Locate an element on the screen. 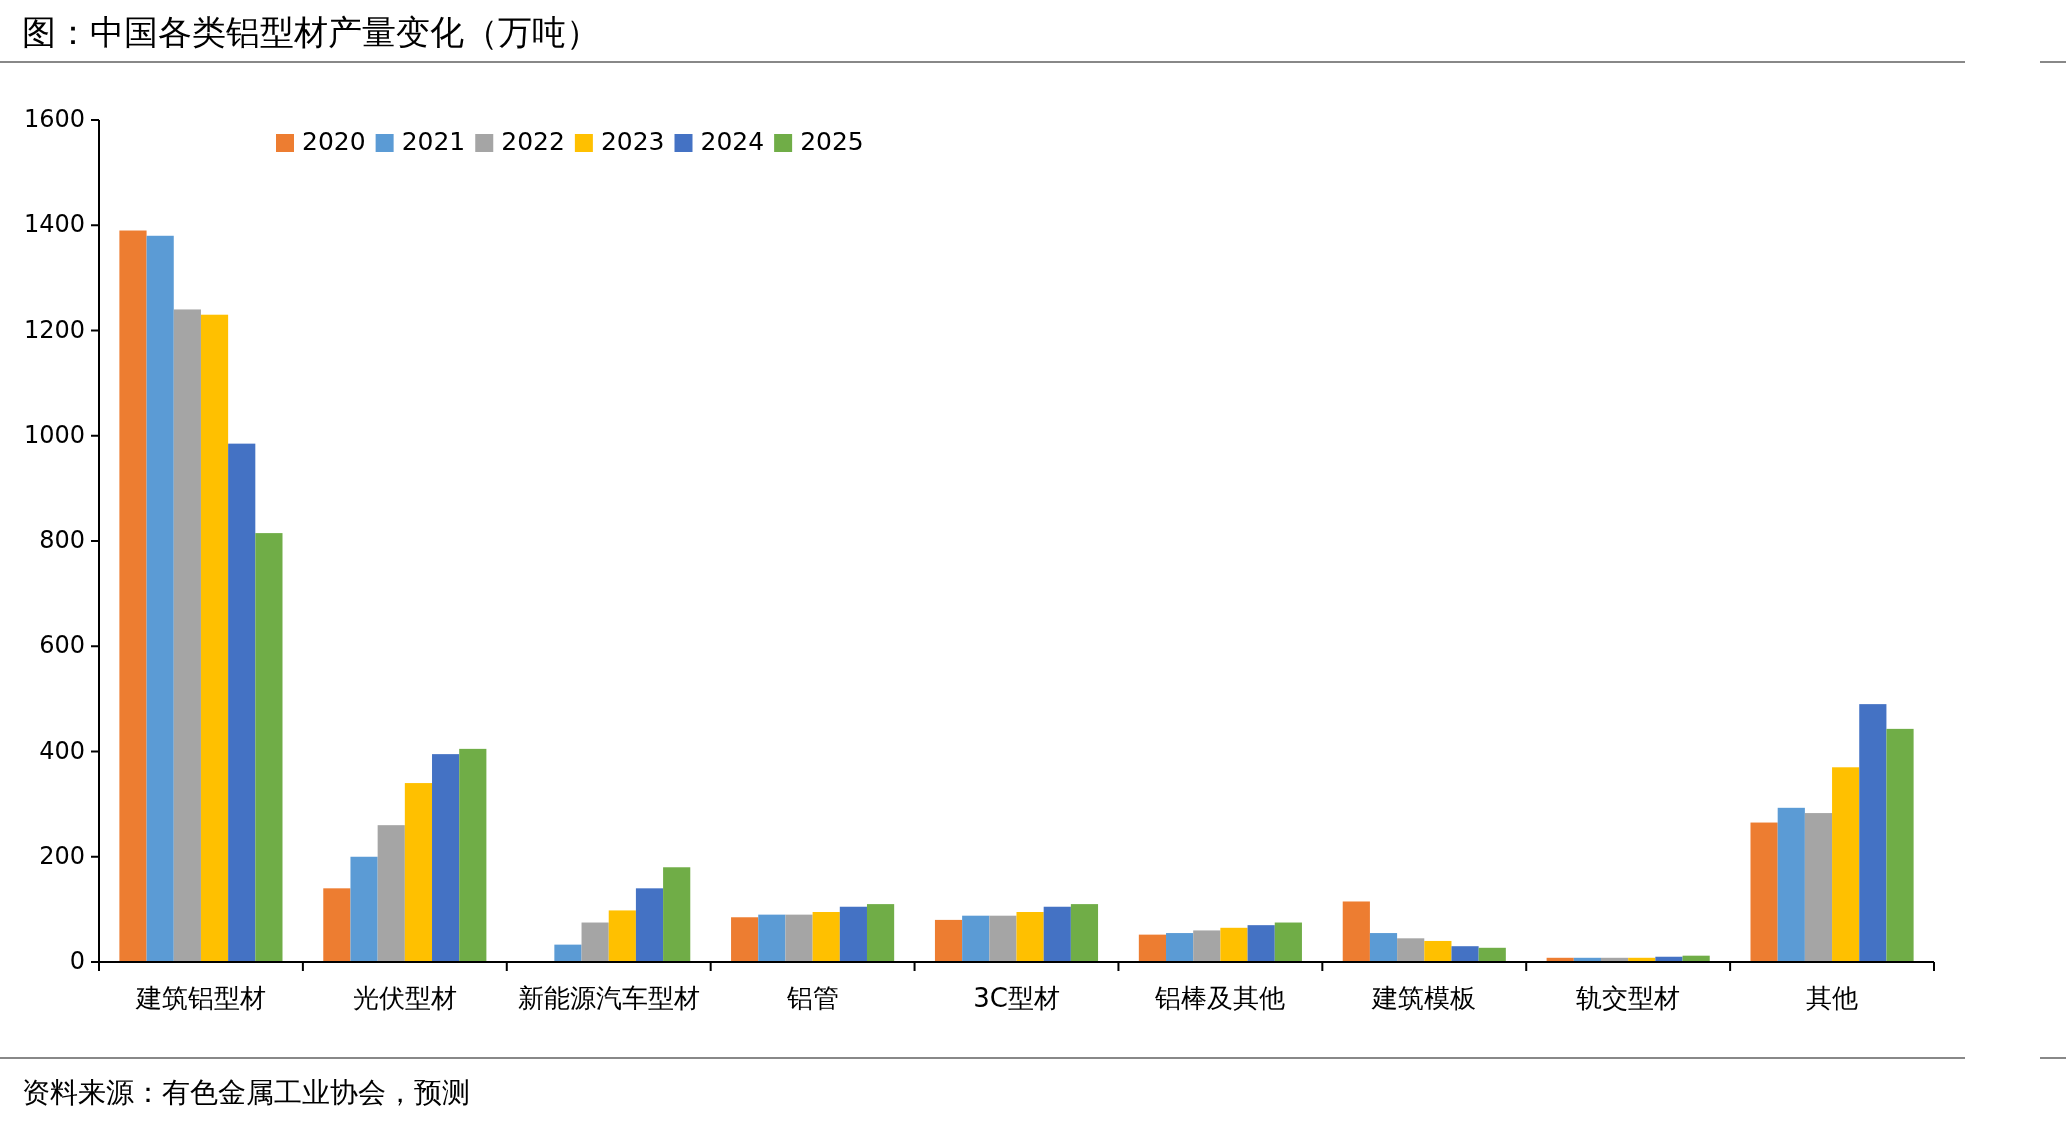  y-tick-label: 200 is located at coordinates (62, 855).